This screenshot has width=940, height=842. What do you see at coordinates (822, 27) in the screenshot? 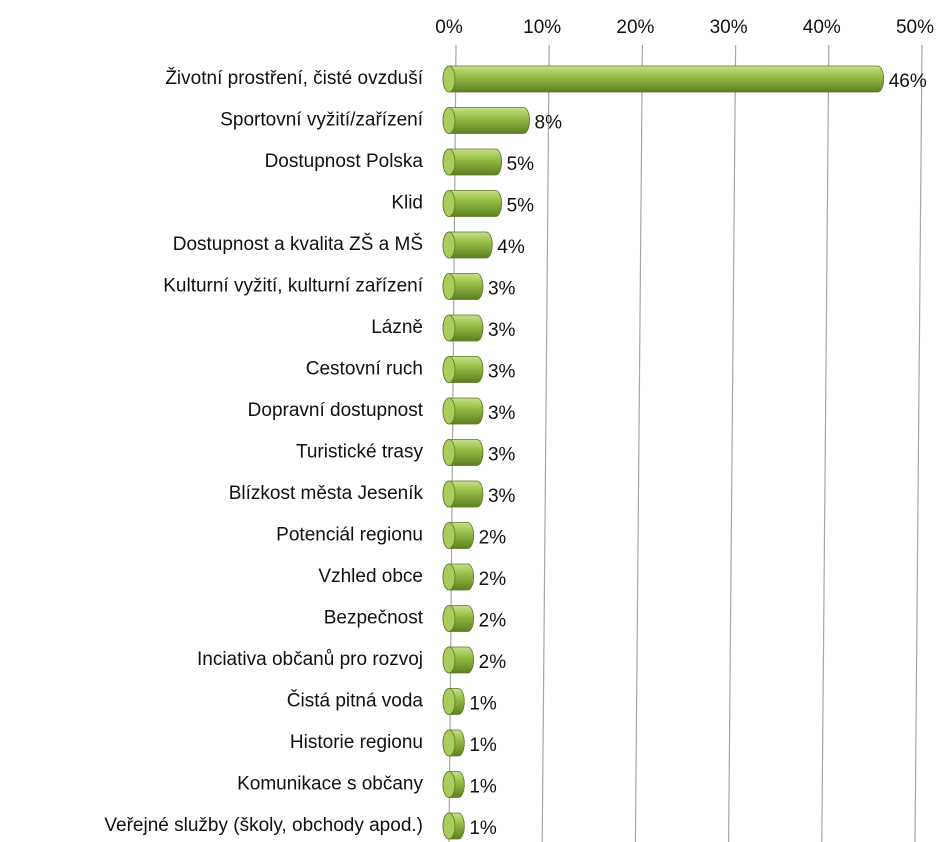
I see `x-tick-label: 40%` at bounding box center [822, 27].